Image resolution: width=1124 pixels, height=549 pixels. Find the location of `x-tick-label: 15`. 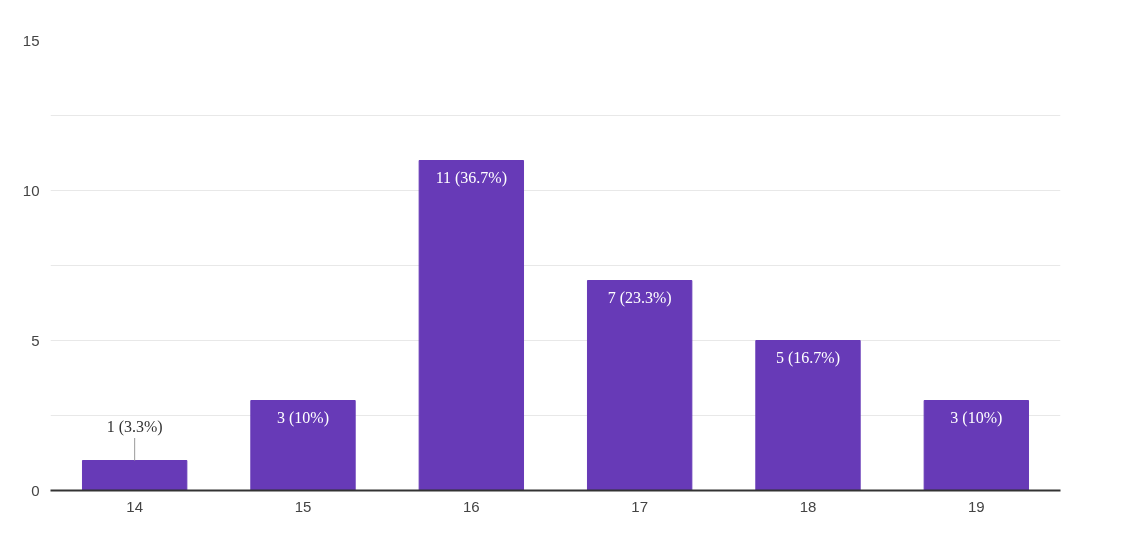

x-tick-label: 15 is located at coordinates (303, 506).